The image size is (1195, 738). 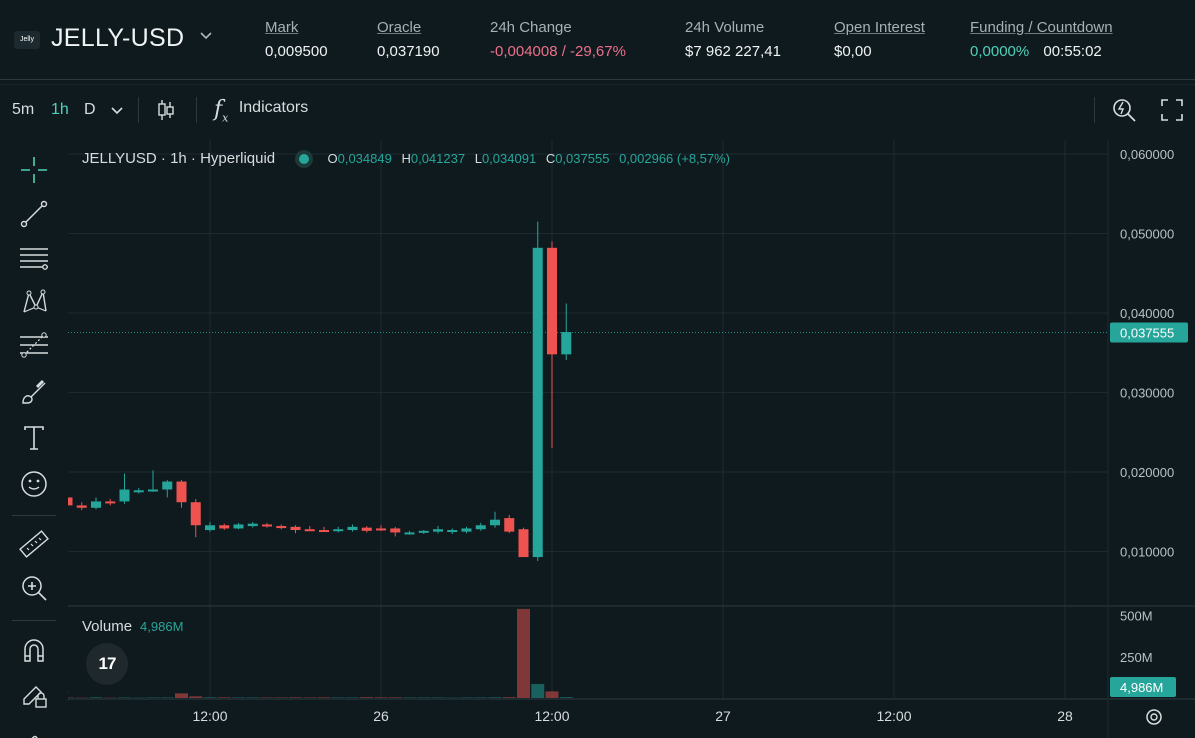 What do you see at coordinates (166, 112) in the screenshot?
I see `candlestick-type-icon` at bounding box center [166, 112].